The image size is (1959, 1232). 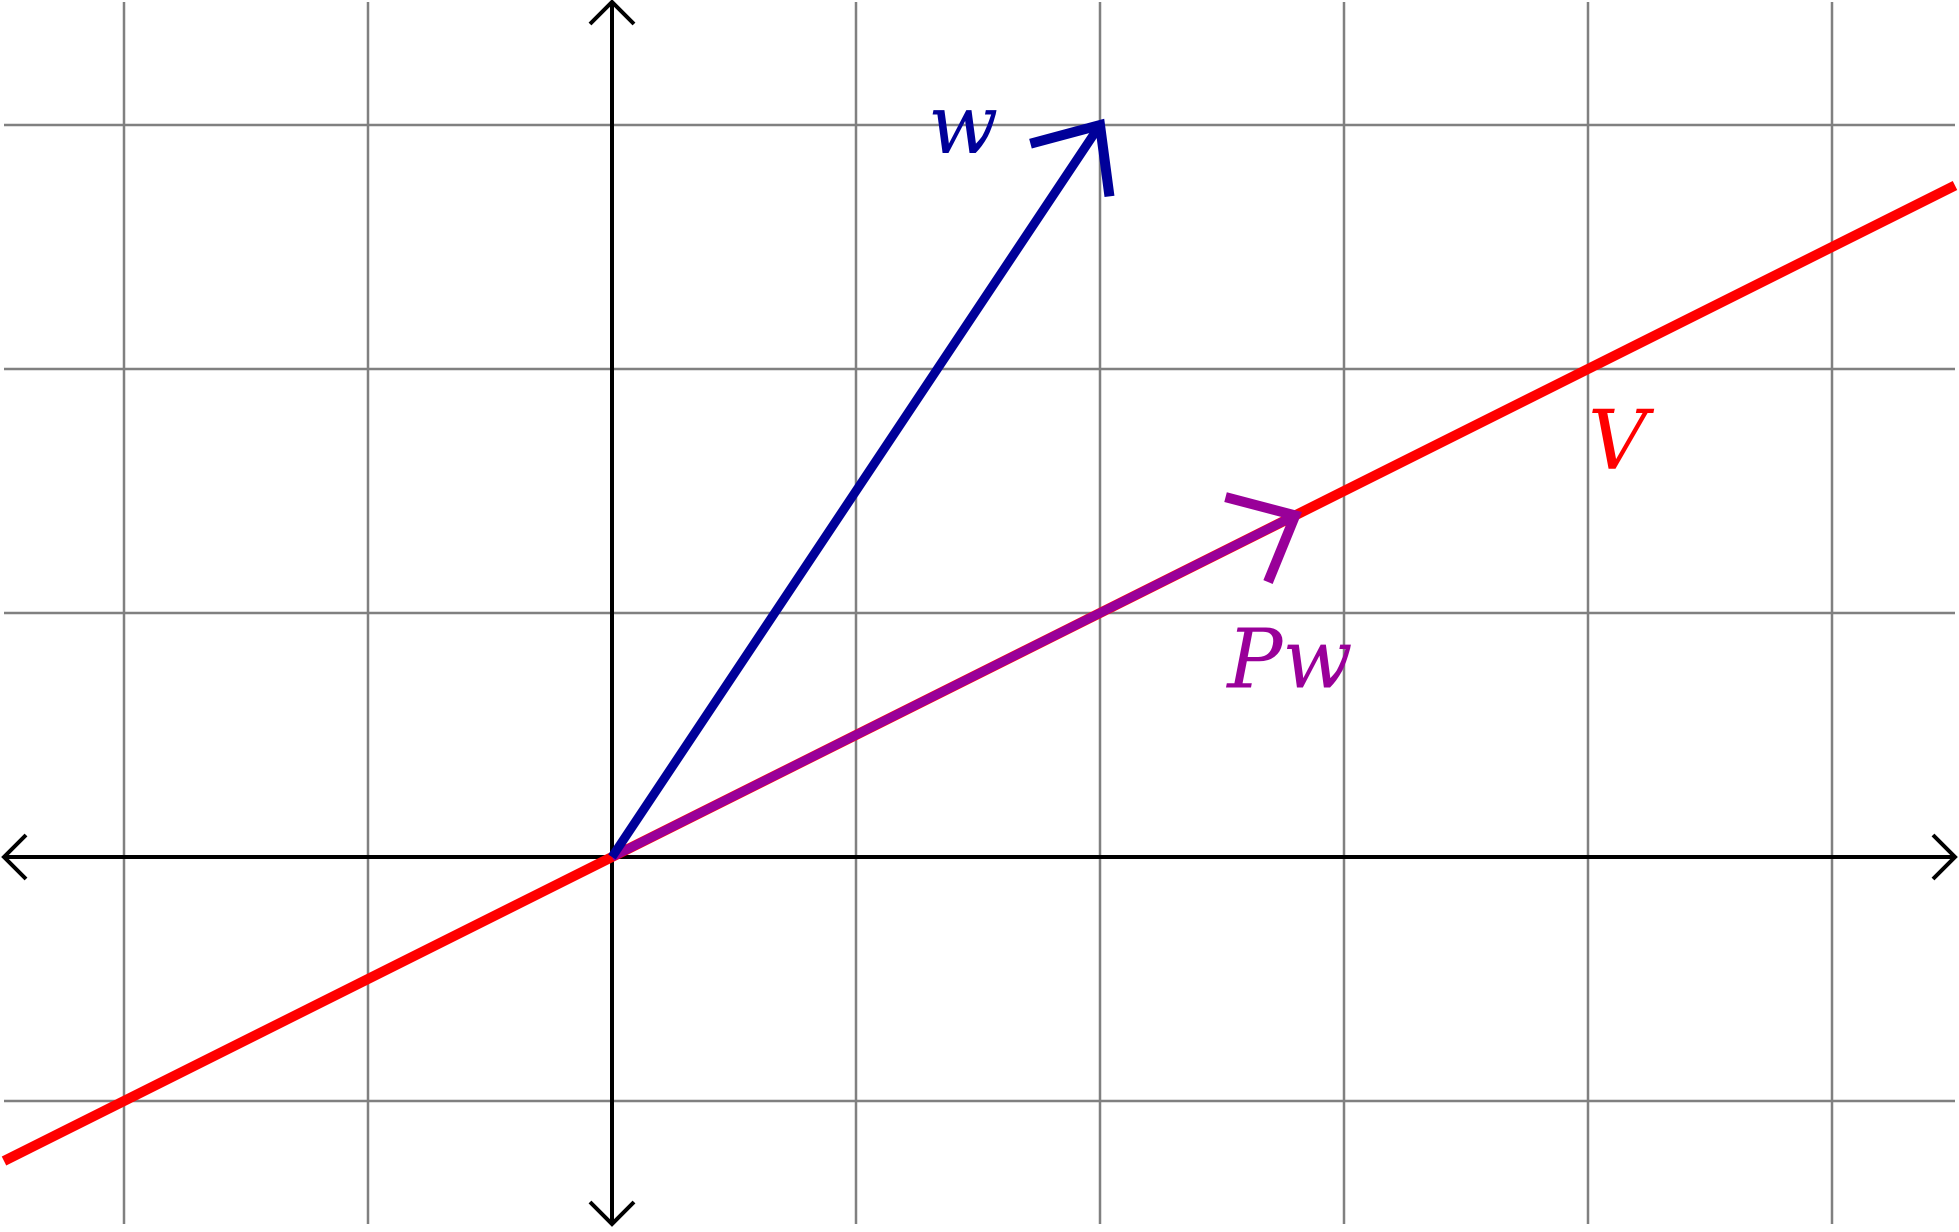 What do you see at coordinates (1263, 538) in the screenshot?
I see `vector-pw-arrowhead` at bounding box center [1263, 538].